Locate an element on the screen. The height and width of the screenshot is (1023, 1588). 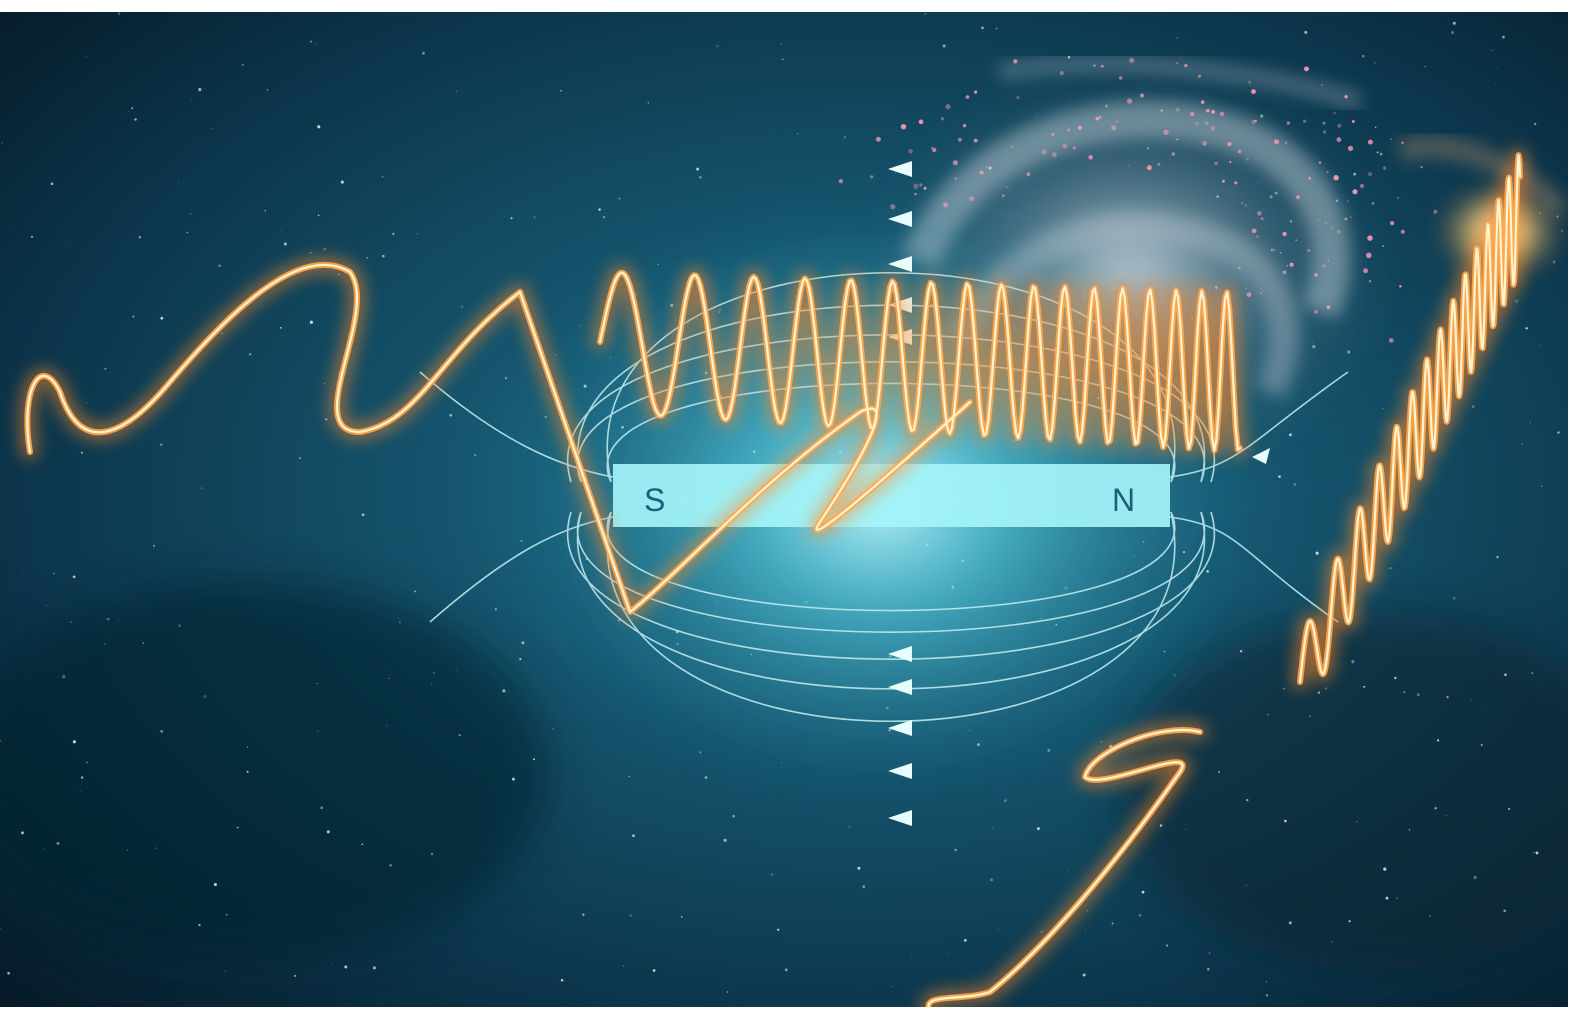
north-pole-label: N is located at coordinates (1124, 500).